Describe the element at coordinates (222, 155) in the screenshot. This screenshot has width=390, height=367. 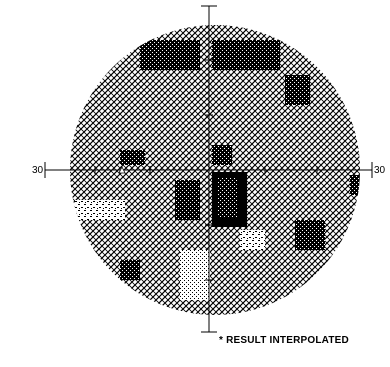
I see `center-dark-patch` at that location.